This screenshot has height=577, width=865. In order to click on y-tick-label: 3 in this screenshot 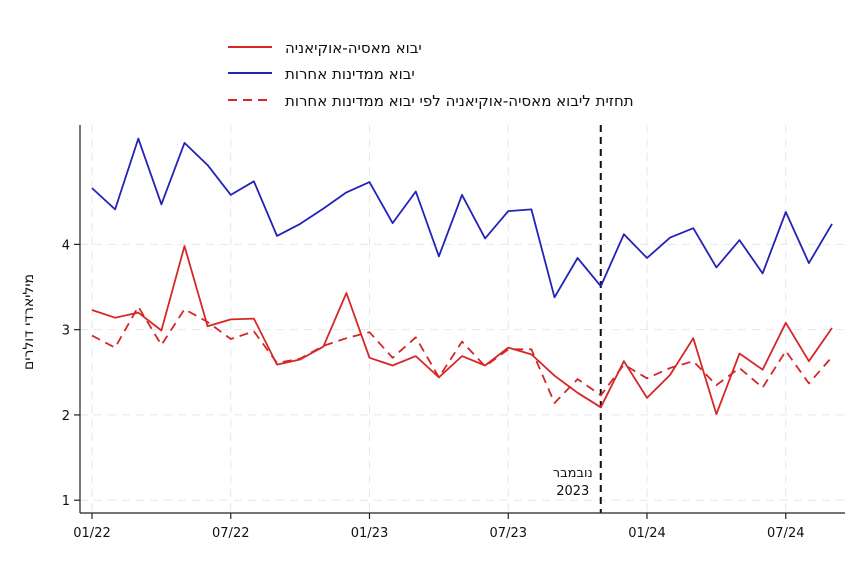, I will do `click(66, 331)`.